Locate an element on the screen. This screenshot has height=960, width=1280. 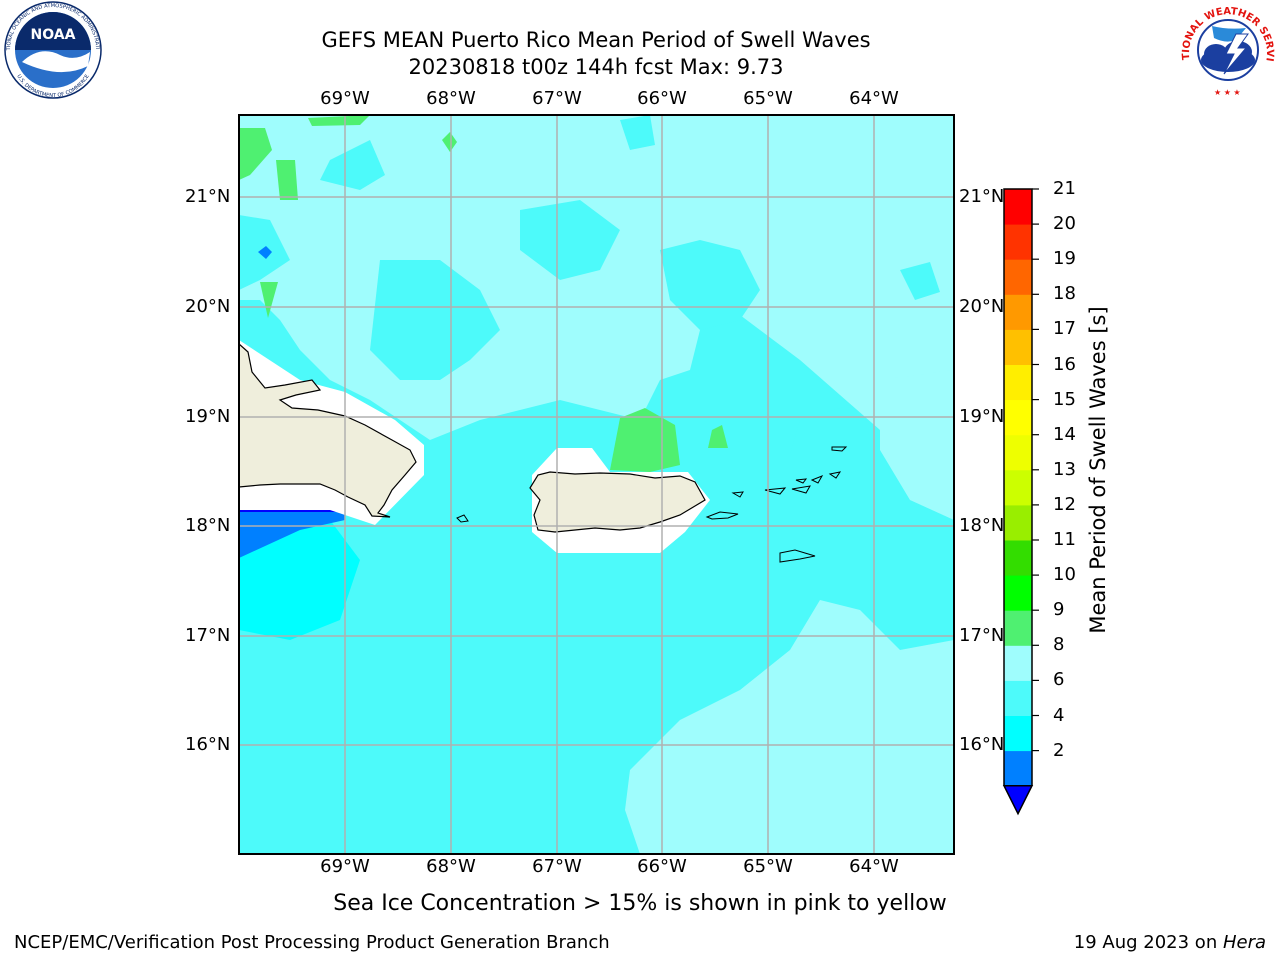
lat-label-right: 17°N is located at coordinates (982, 635).